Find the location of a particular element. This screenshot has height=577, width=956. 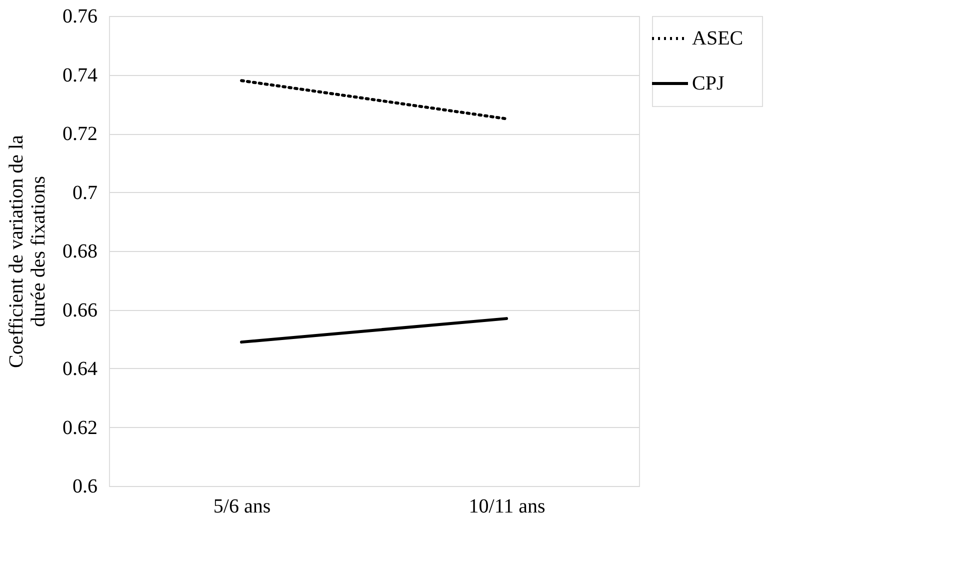

y-tick-label: 0.64 is located at coordinates (80, 369).